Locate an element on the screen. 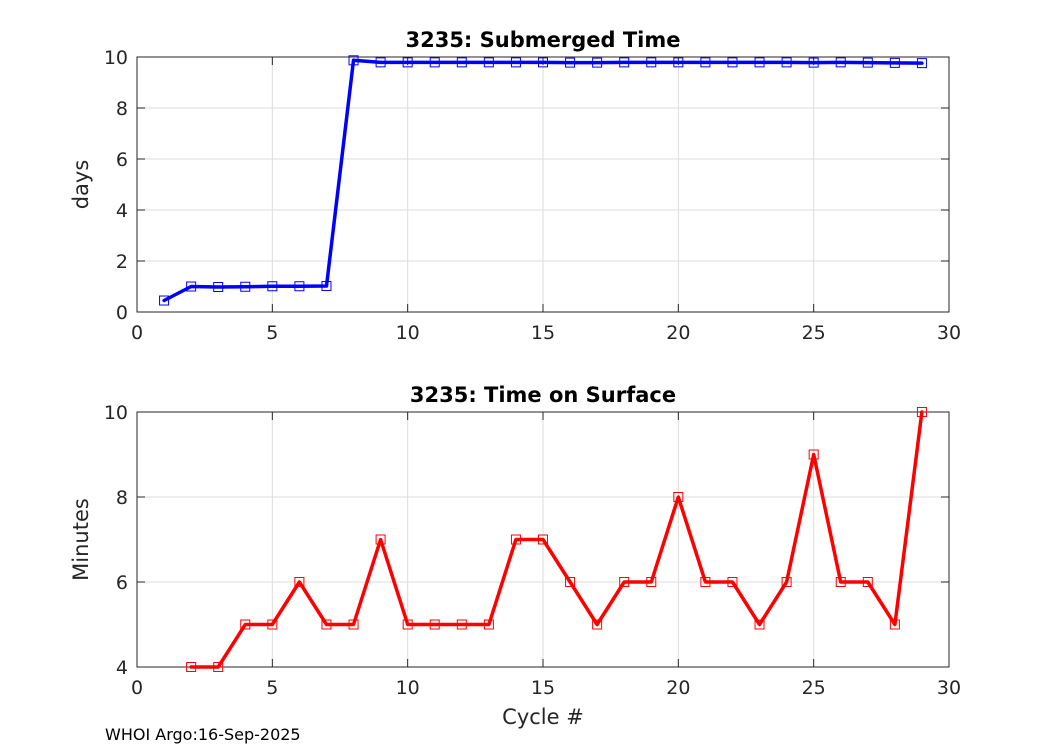 The image size is (1050, 750). y-tick-label: 2 is located at coordinates (122, 262).